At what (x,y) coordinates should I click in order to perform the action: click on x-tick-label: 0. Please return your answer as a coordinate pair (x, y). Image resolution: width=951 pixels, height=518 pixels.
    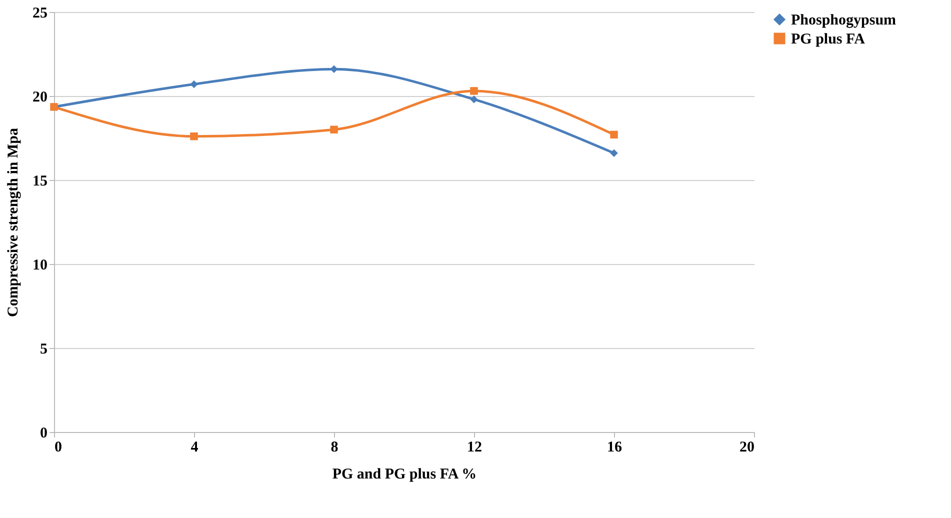
    Looking at the image, I should click on (58, 448).